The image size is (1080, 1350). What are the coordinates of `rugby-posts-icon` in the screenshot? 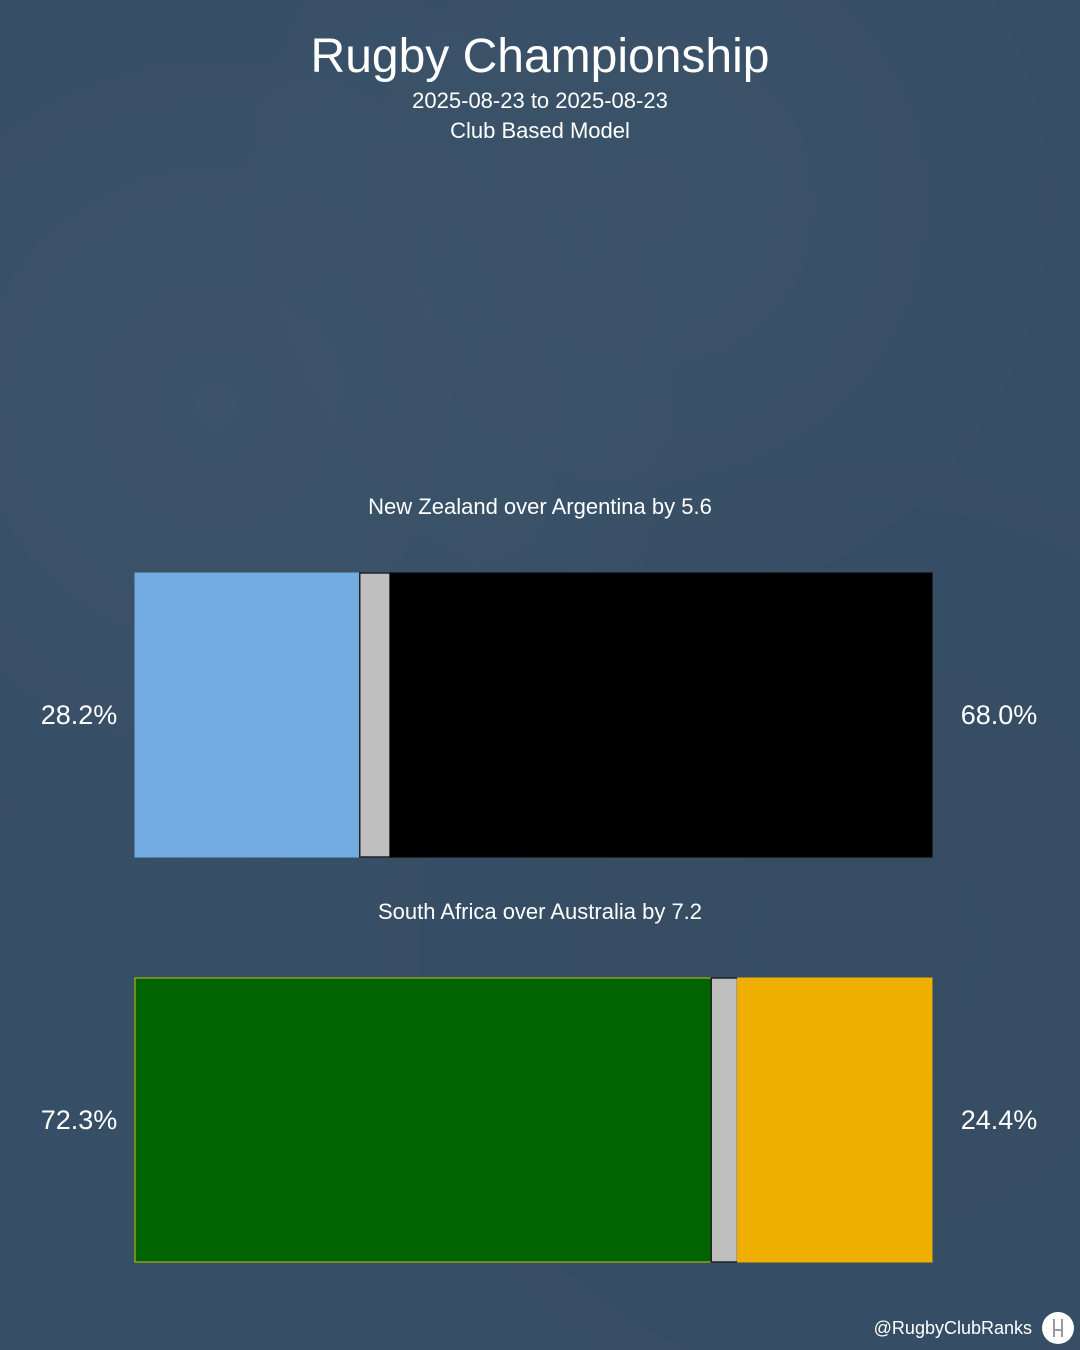 It's located at (1058, 1328).